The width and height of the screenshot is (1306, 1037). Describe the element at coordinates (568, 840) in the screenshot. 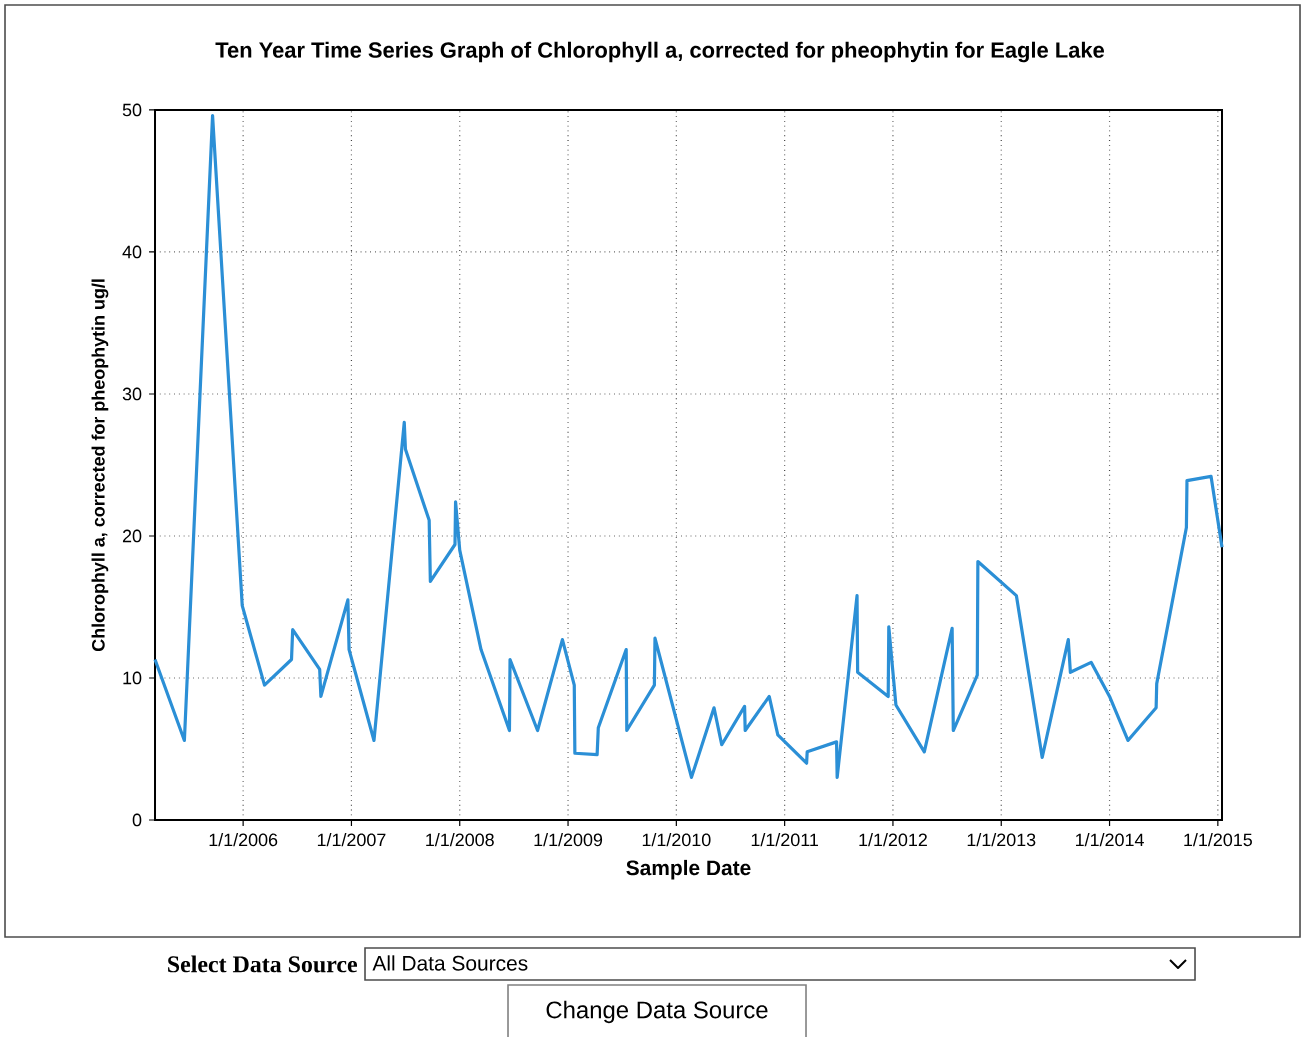

I see `x-tick-label: 1/1/2009` at that location.